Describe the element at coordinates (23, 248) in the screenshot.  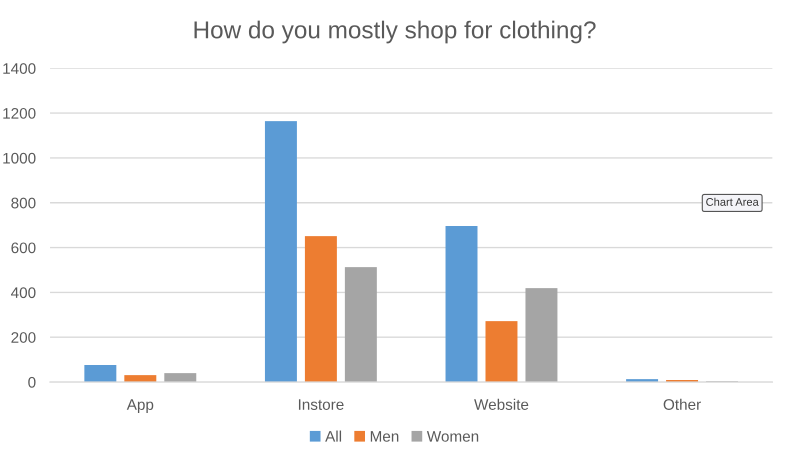
I see `y-tick-label: 600` at that location.